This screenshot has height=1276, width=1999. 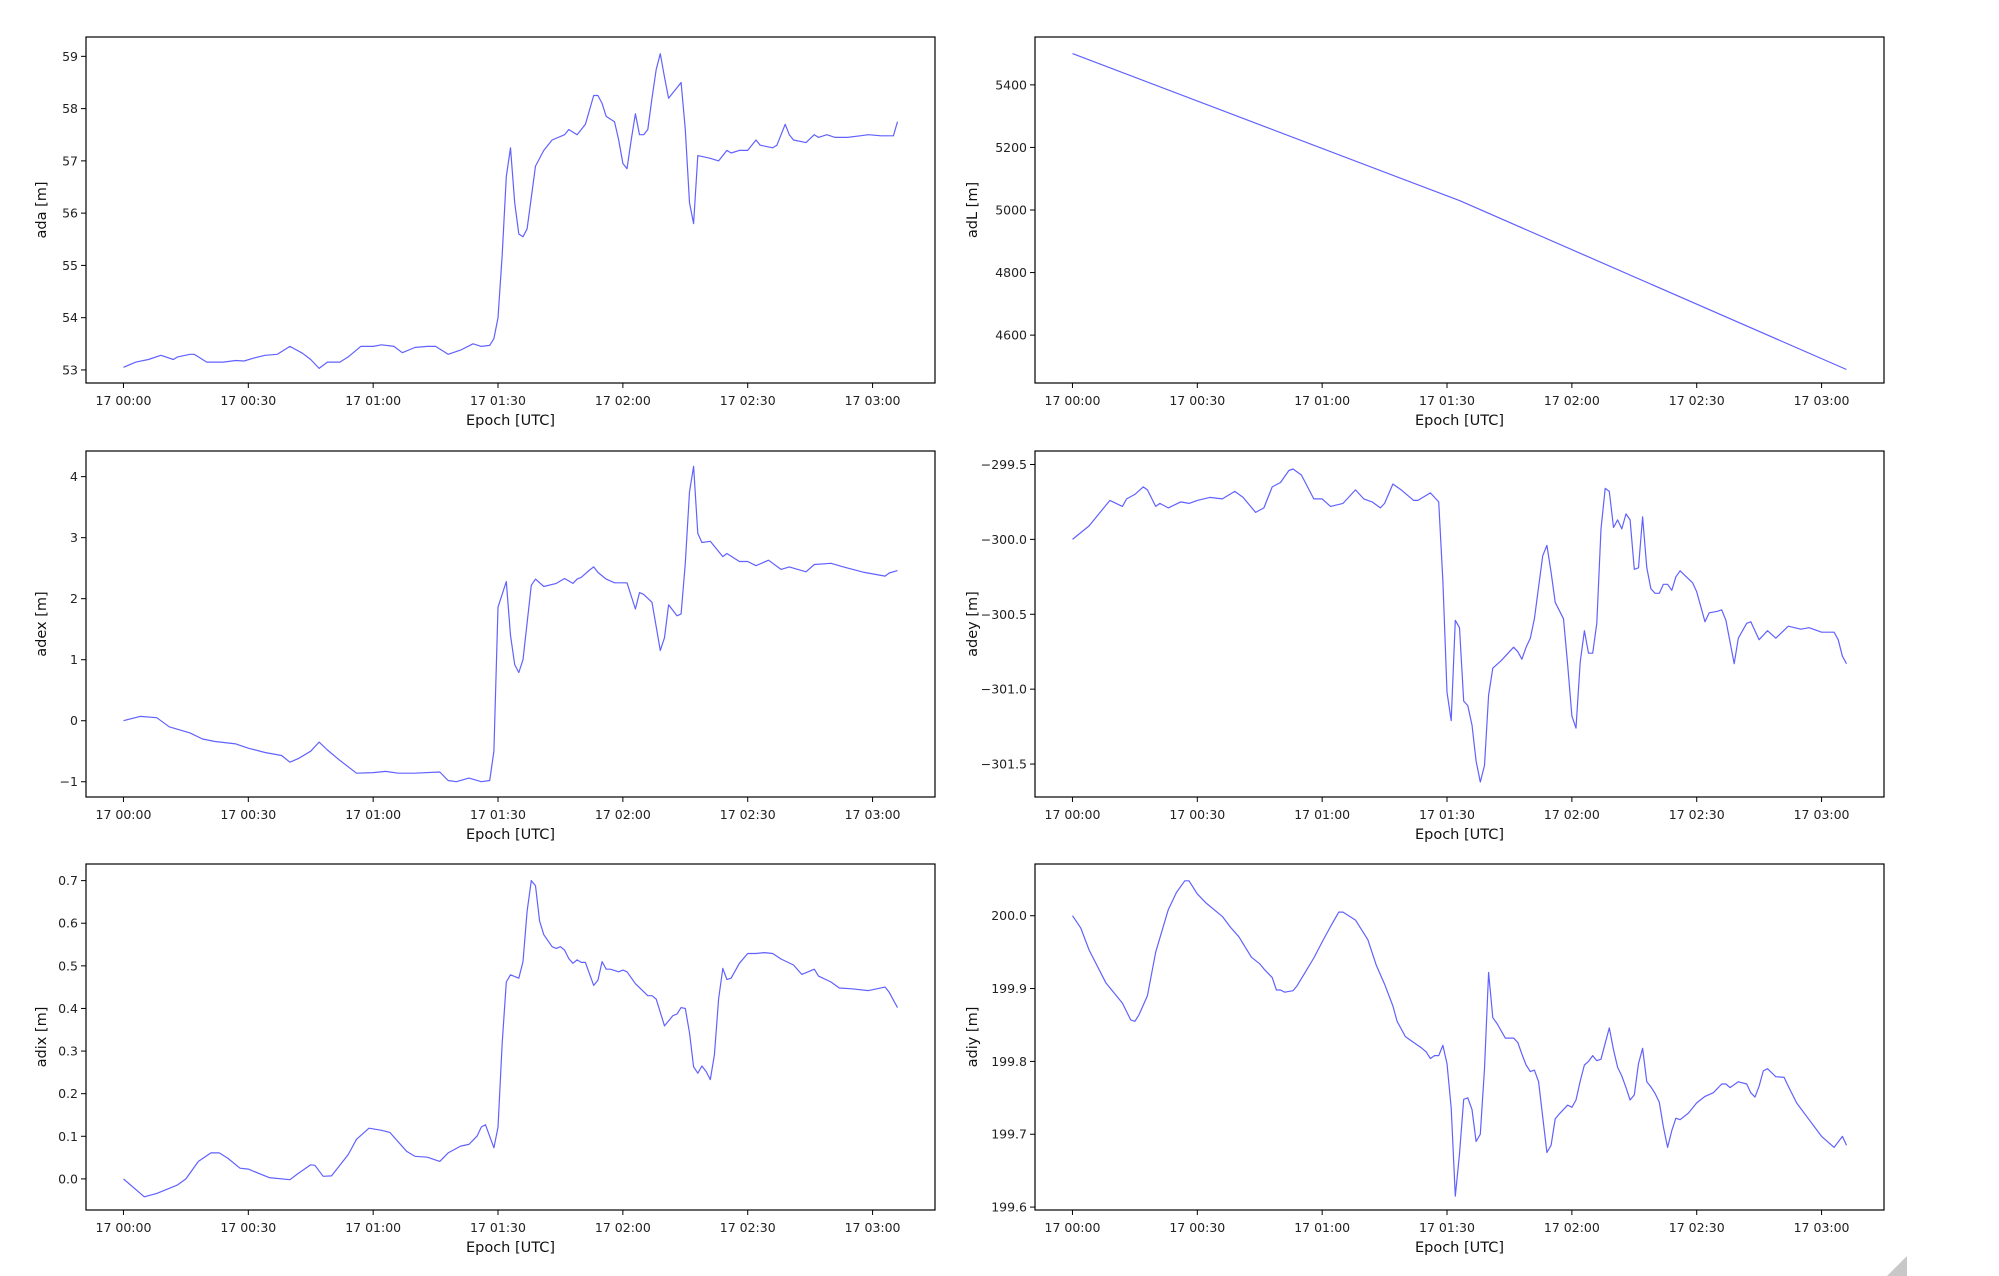 I want to click on y-tick-label: 0.0, so click(x=68, y=1178).